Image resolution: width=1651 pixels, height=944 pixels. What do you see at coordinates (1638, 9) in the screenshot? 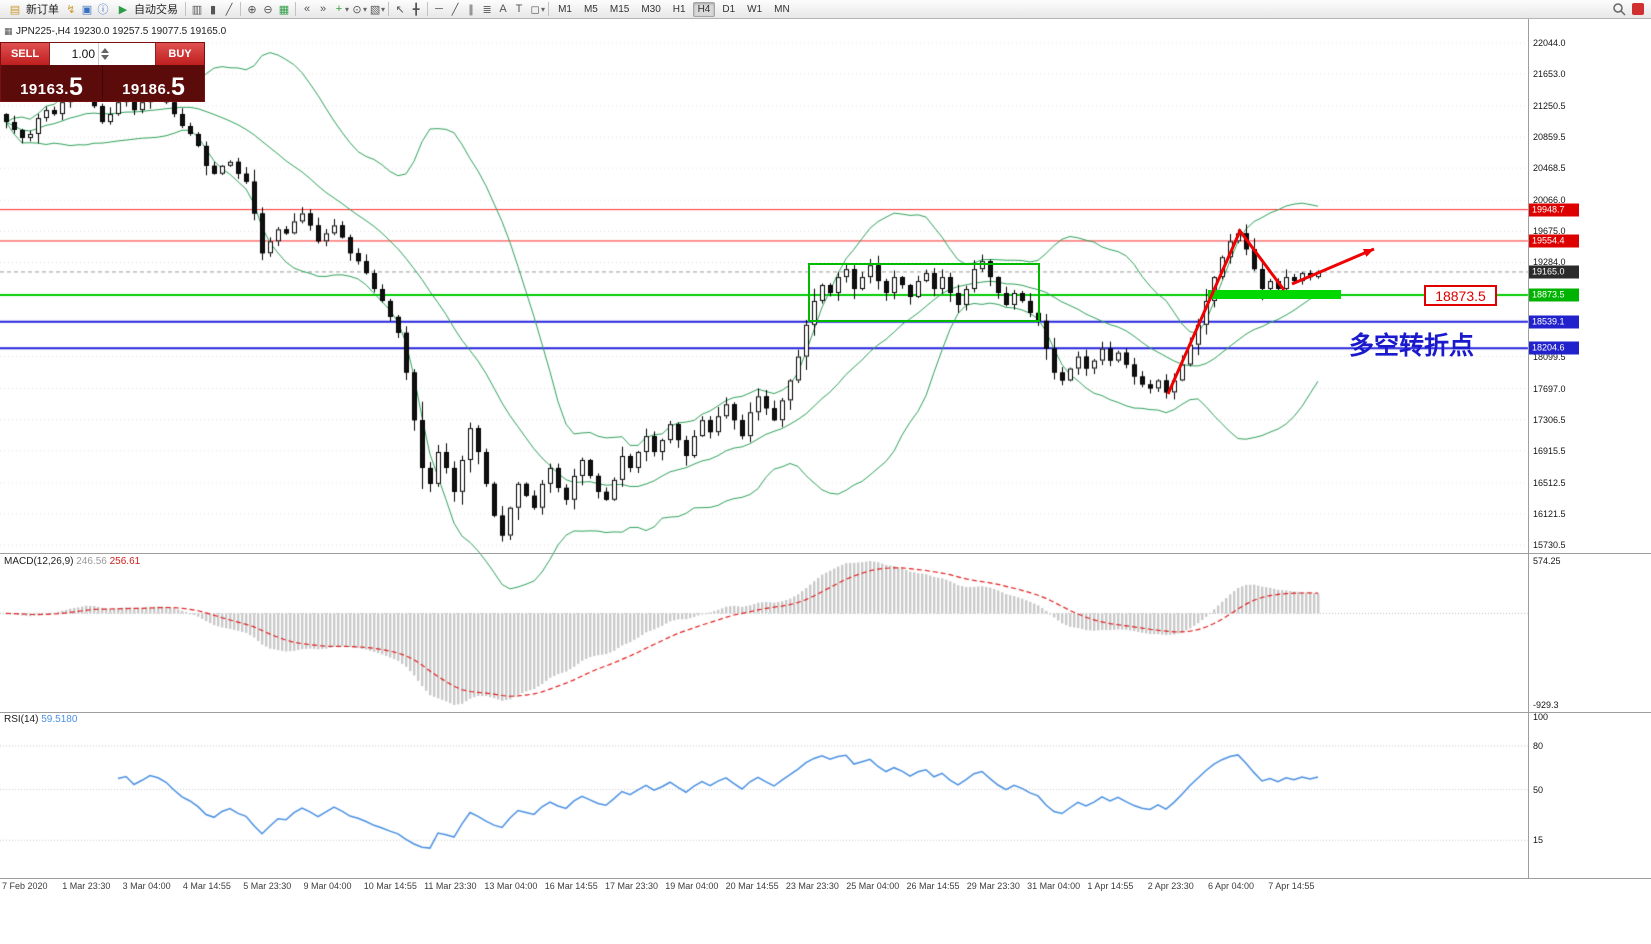
I see `community-icon` at bounding box center [1638, 9].